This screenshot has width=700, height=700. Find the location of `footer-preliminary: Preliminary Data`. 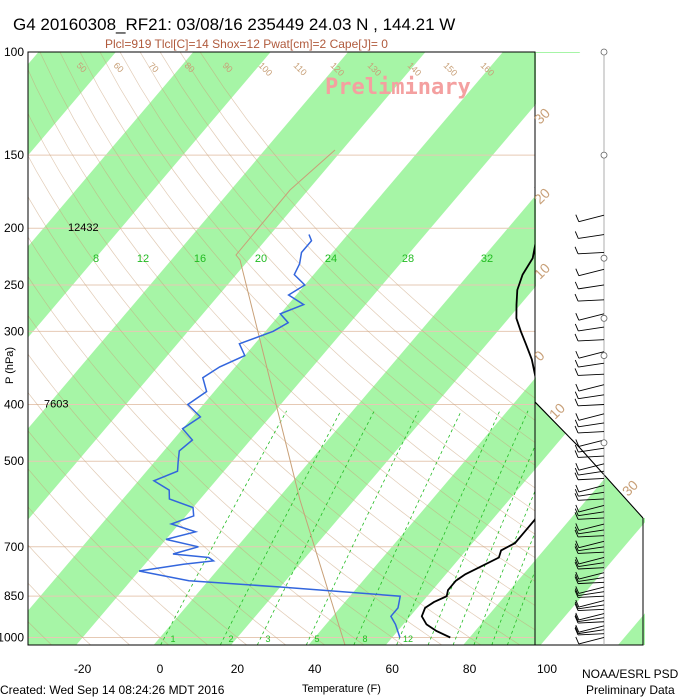

footer-preliminary: Preliminary Data is located at coordinates (630, 690).